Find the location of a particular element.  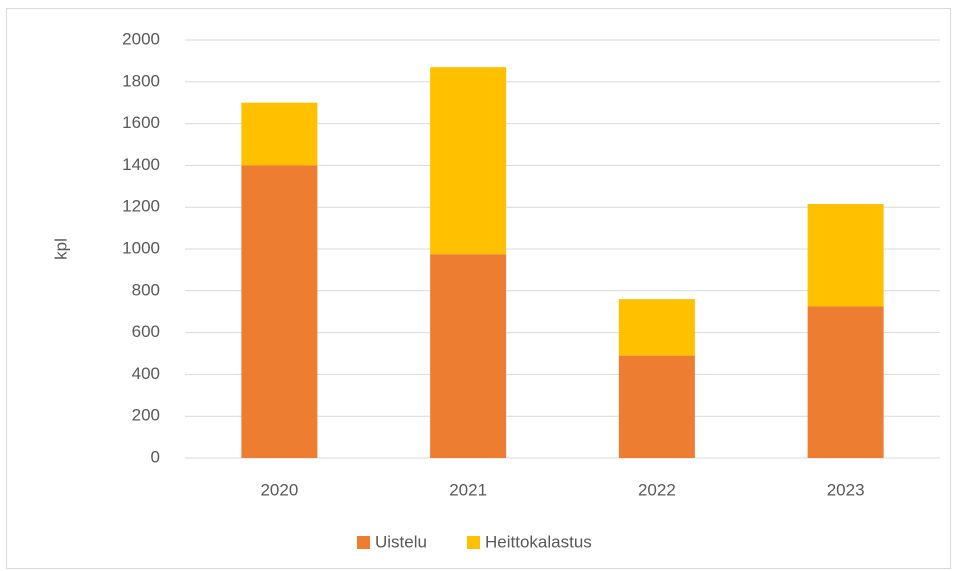

y-tick-label: 1000 is located at coordinates (141, 247).